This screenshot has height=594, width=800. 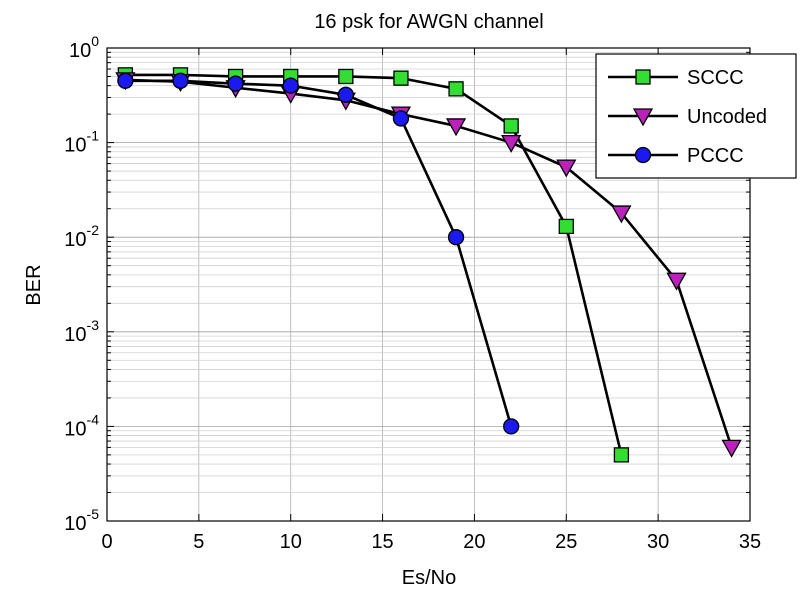 I want to click on legend-item-sccc: SCCC, so click(x=676, y=78).